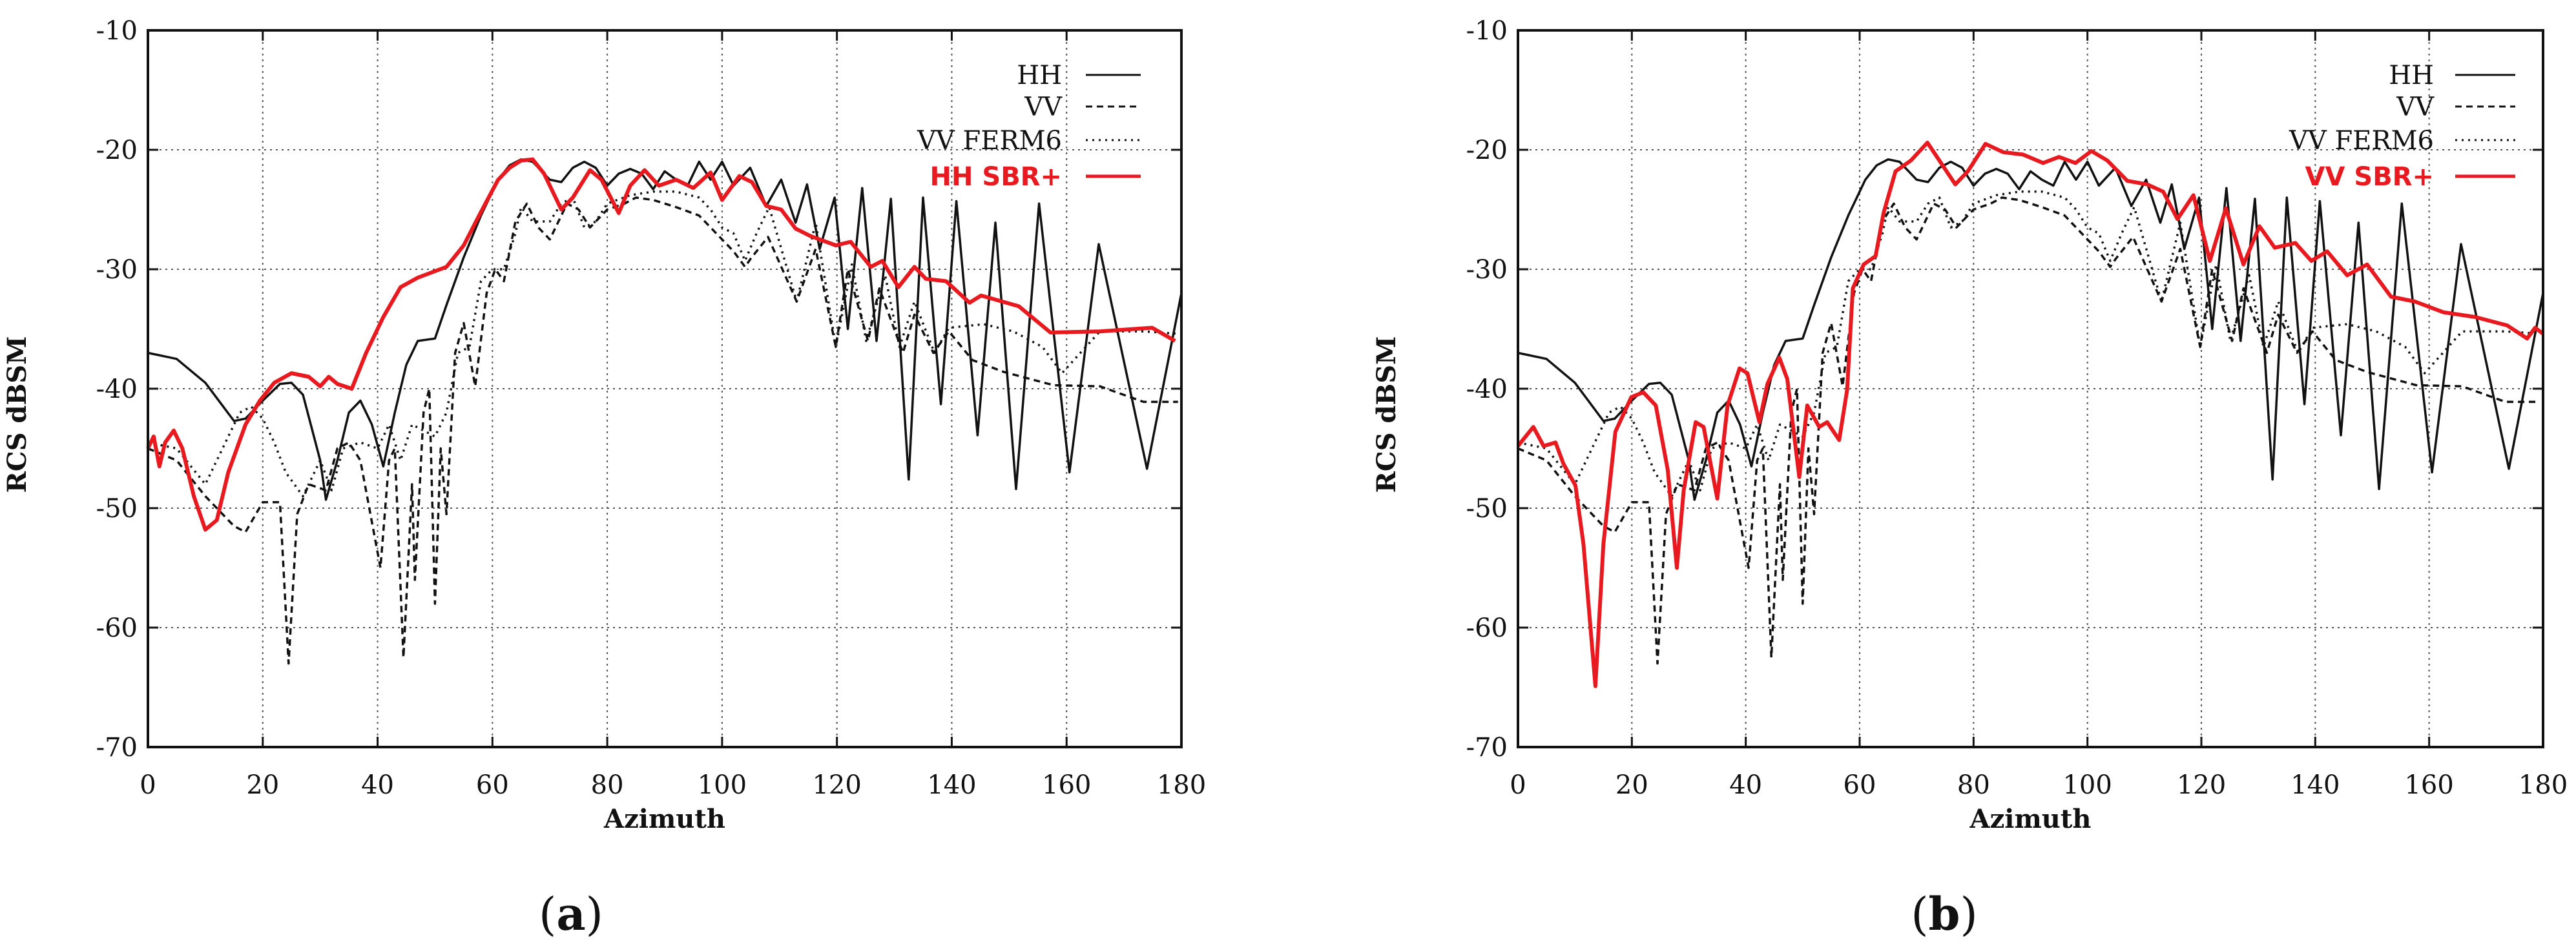 Image resolution: width=2576 pixels, height=944 pixels. Describe the element at coordinates (2369, 177) in the screenshot. I see `legend-label: VV SBR+` at that location.